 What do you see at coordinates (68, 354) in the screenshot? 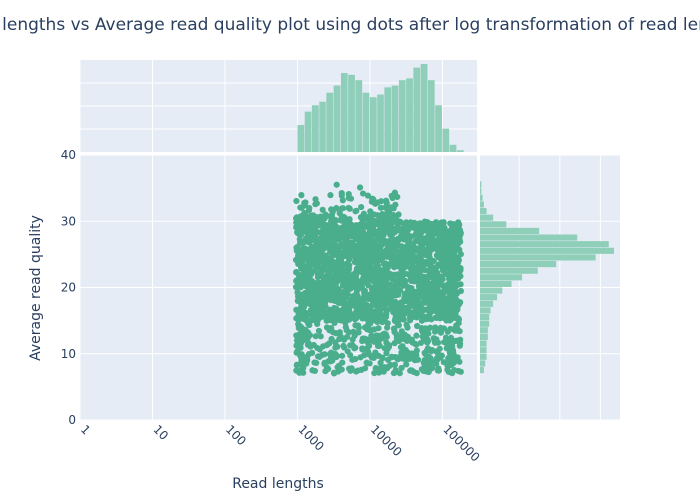
I see `y-tick-label: 10` at bounding box center [68, 354].